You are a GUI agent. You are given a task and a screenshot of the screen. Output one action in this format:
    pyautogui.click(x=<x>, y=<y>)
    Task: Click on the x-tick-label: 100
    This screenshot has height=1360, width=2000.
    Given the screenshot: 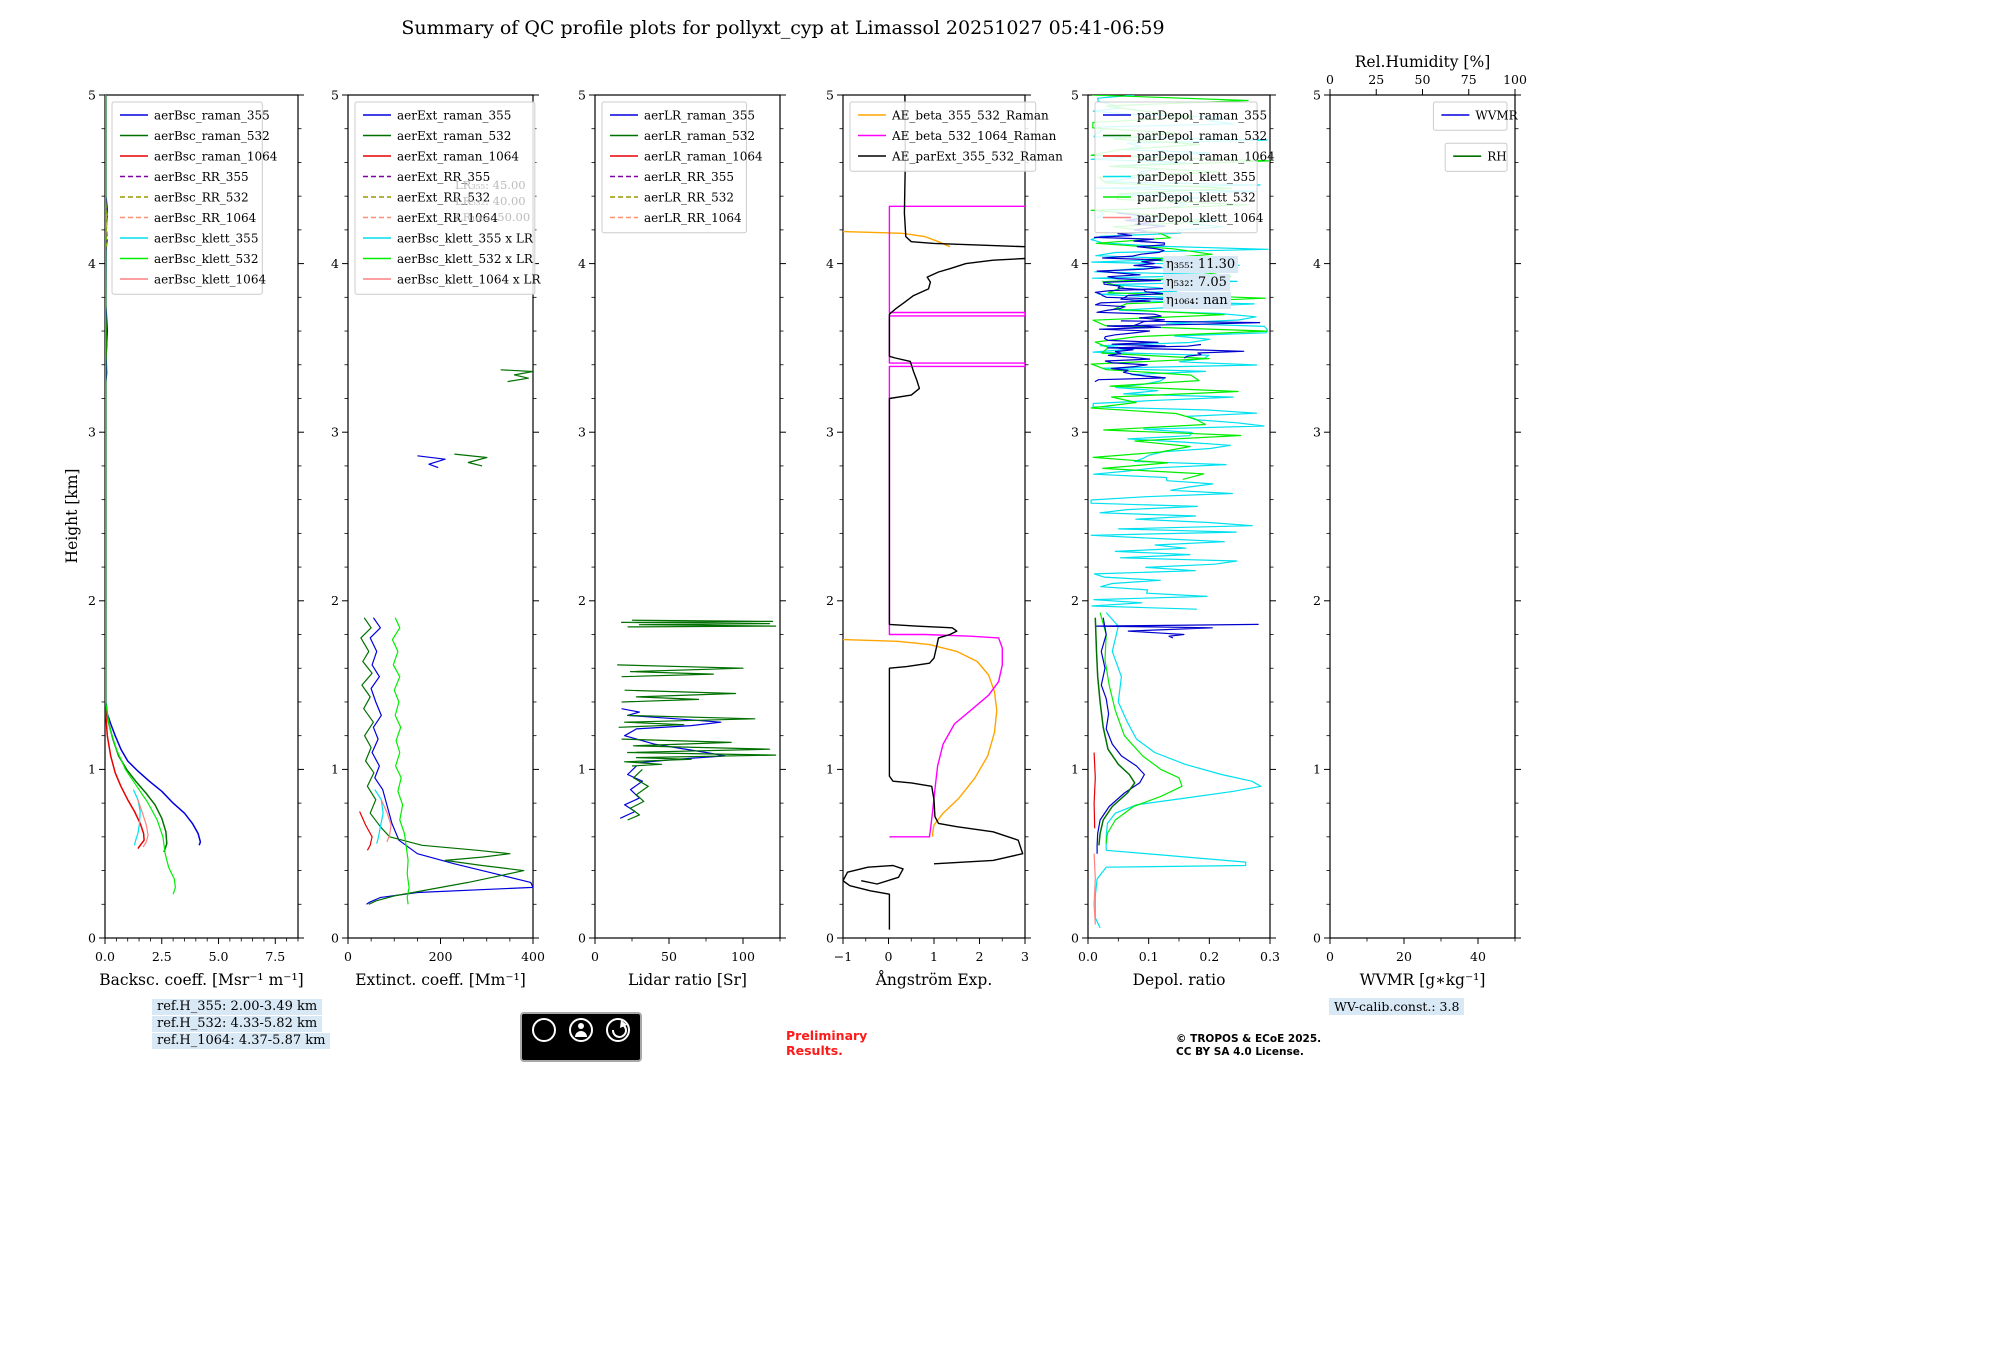 What is the action you would take?
    pyautogui.click(x=743, y=956)
    